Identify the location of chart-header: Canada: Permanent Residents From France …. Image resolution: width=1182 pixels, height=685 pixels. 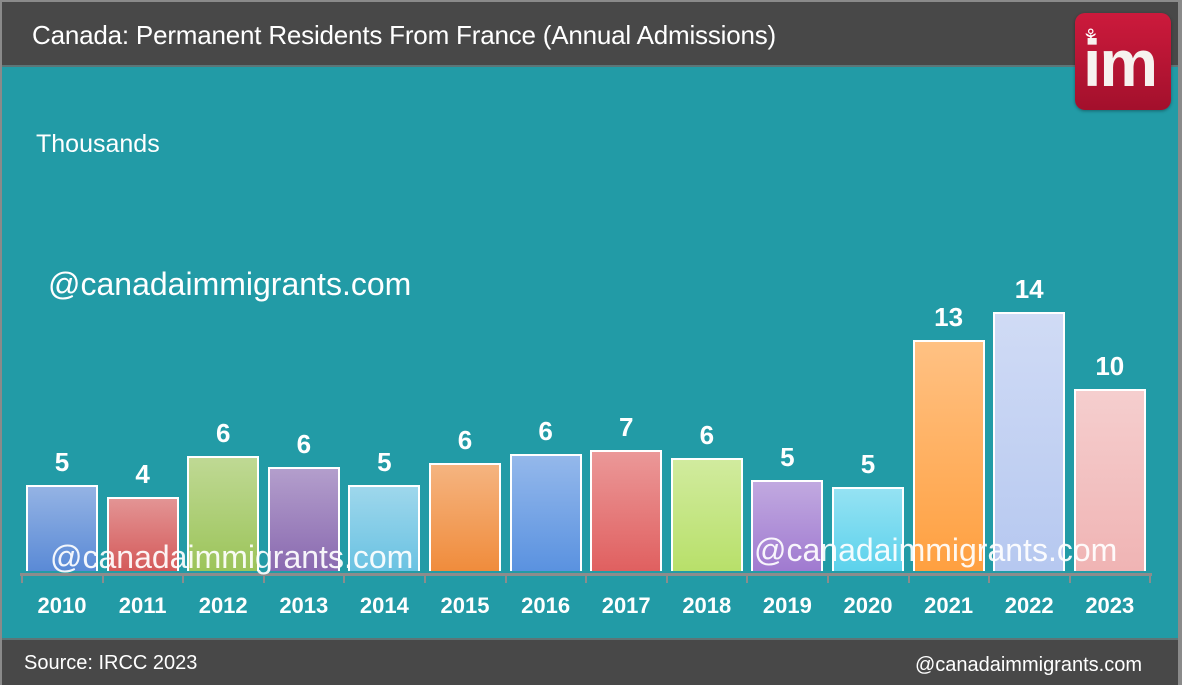
(590, 34).